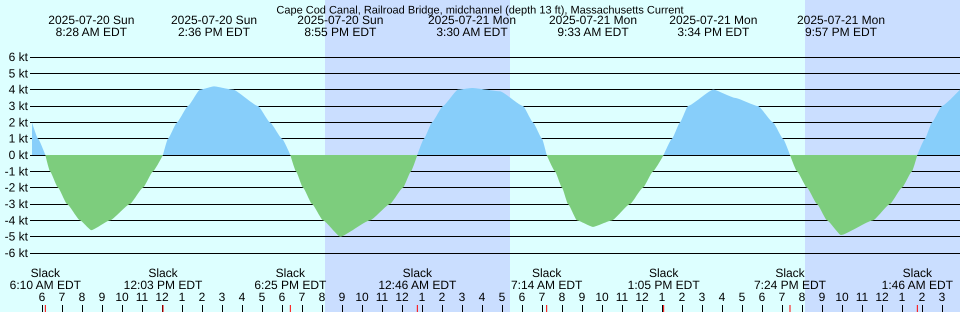  What do you see at coordinates (16, 253) in the screenshot?
I see `y-tick-label: -6 kt` at bounding box center [16, 253].